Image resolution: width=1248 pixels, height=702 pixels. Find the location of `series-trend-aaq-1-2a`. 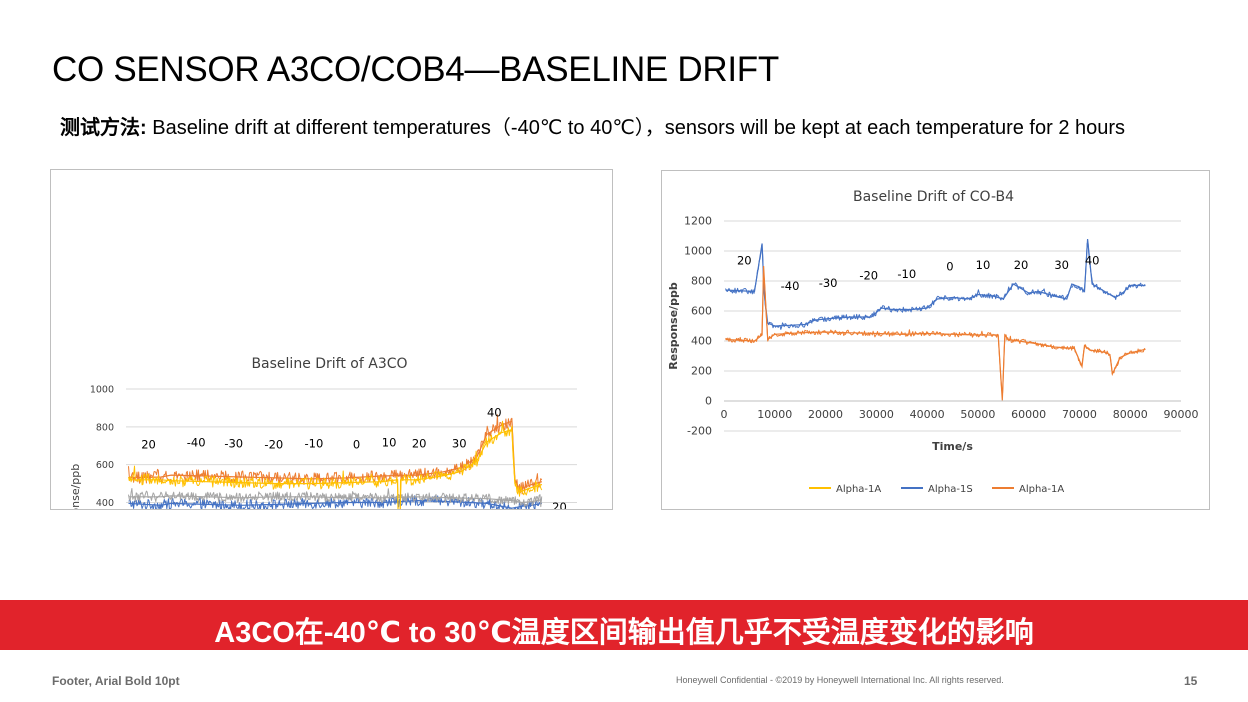

series-trend-aaq-1-2a is located at coordinates (335, 499).